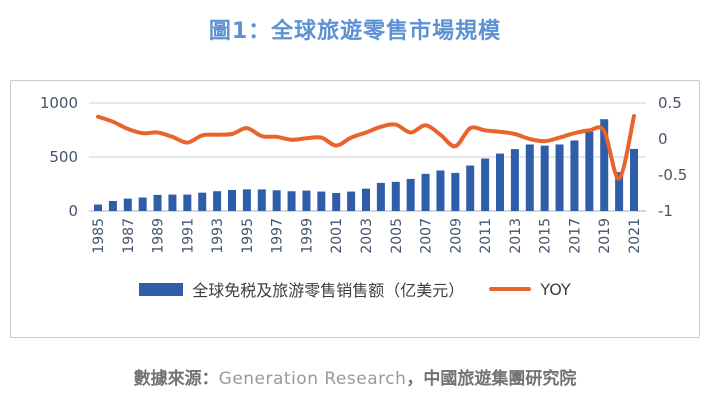  I want to click on left-axis-tick-label: 1000, so click(59, 103).